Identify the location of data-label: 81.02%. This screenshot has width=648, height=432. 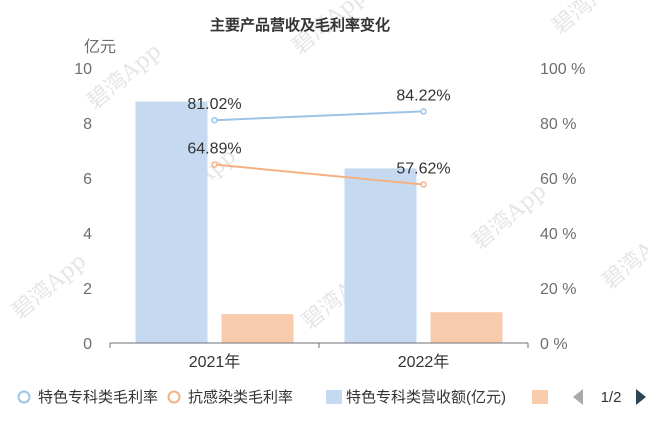
(214, 104).